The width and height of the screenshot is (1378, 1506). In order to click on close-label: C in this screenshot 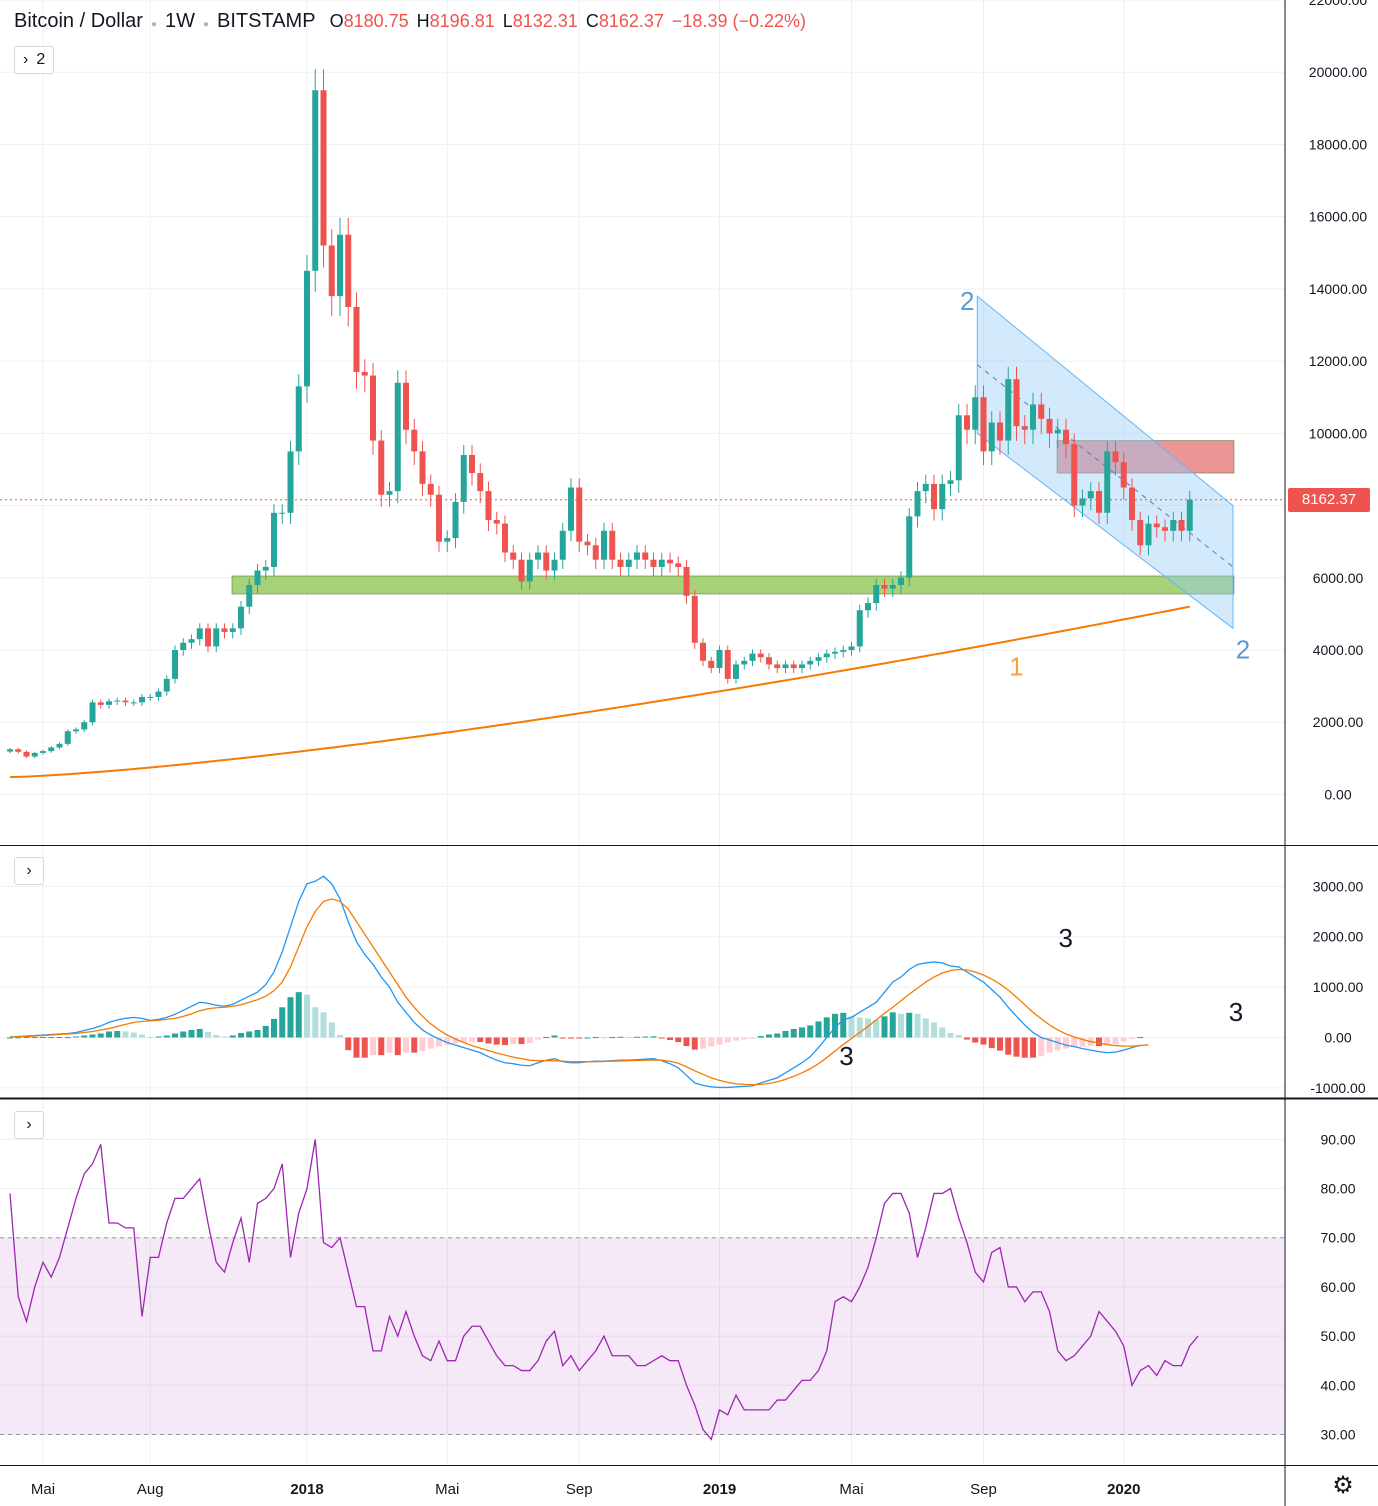, I will do `click(592, 21)`.